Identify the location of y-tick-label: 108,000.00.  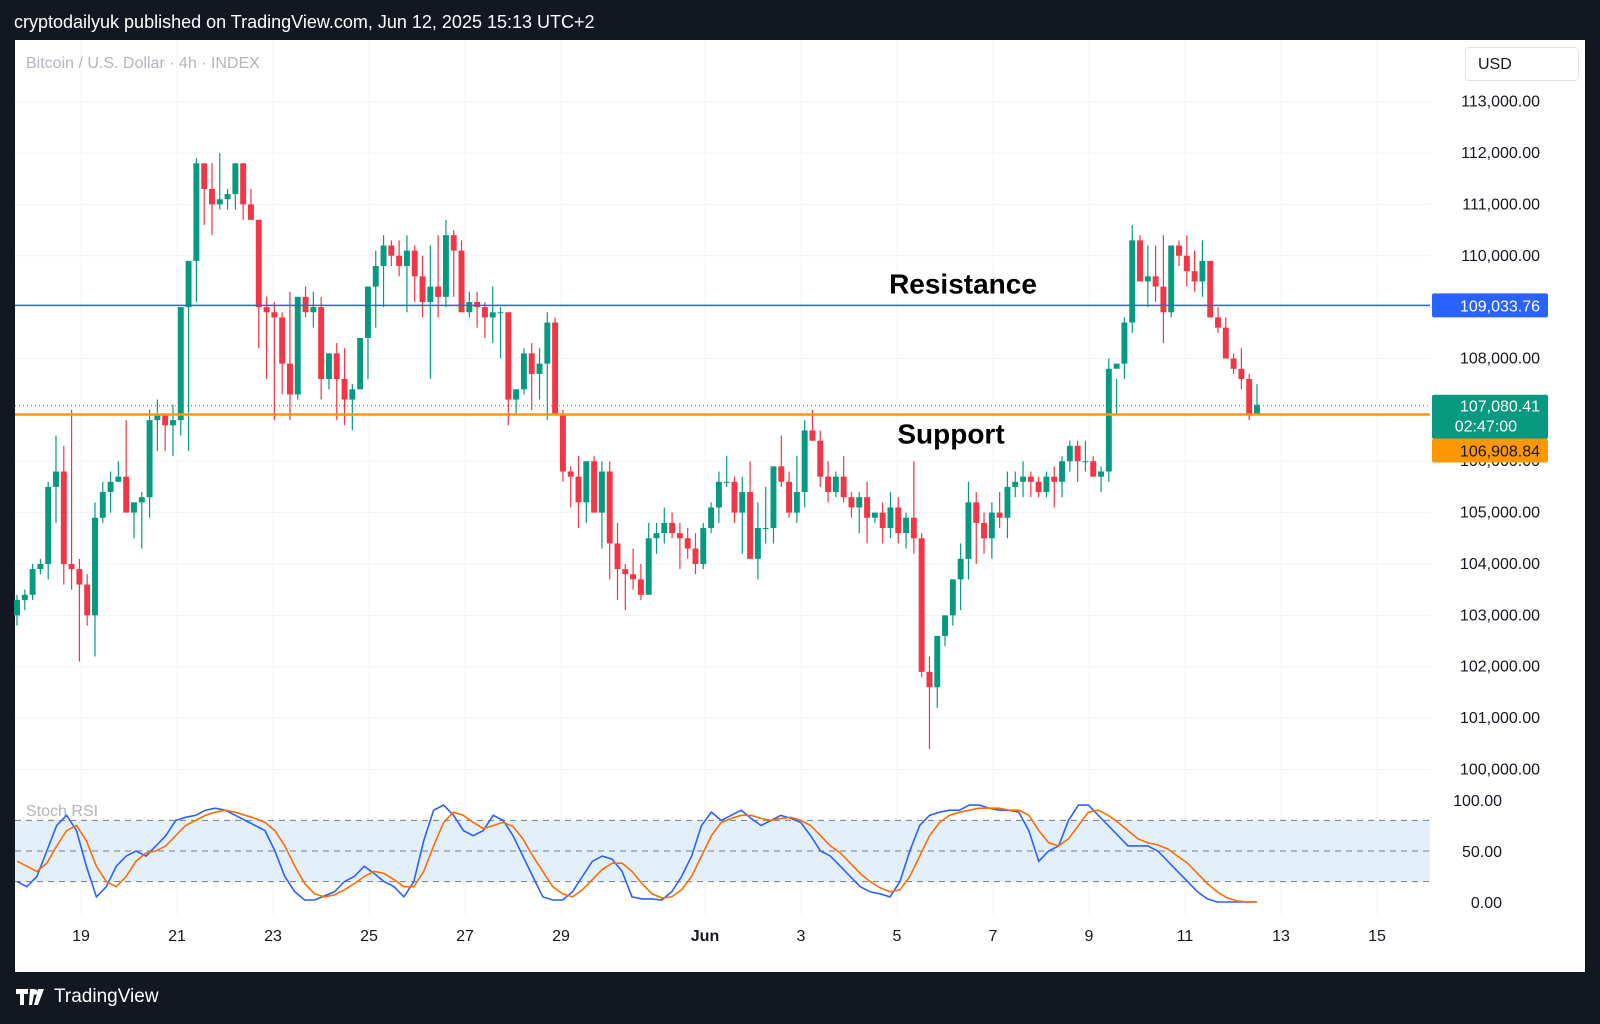
(1500, 358).